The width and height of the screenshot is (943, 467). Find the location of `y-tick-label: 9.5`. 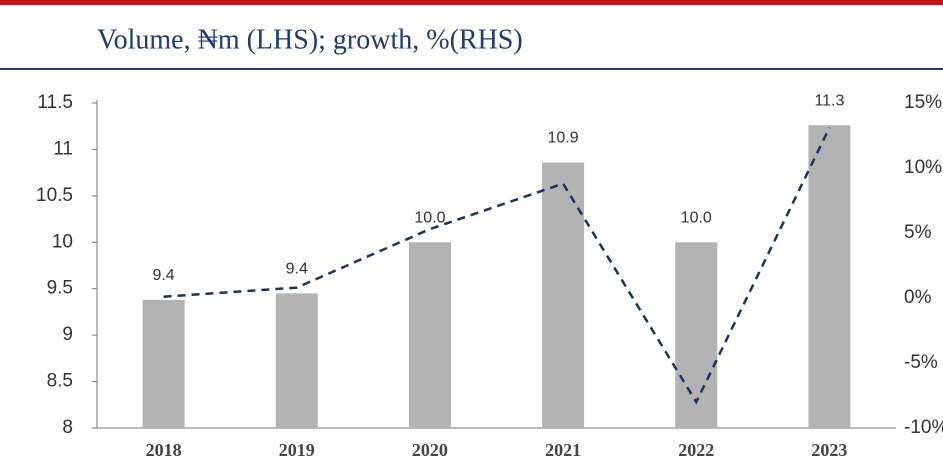

y-tick-label: 9.5 is located at coordinates (60, 288).